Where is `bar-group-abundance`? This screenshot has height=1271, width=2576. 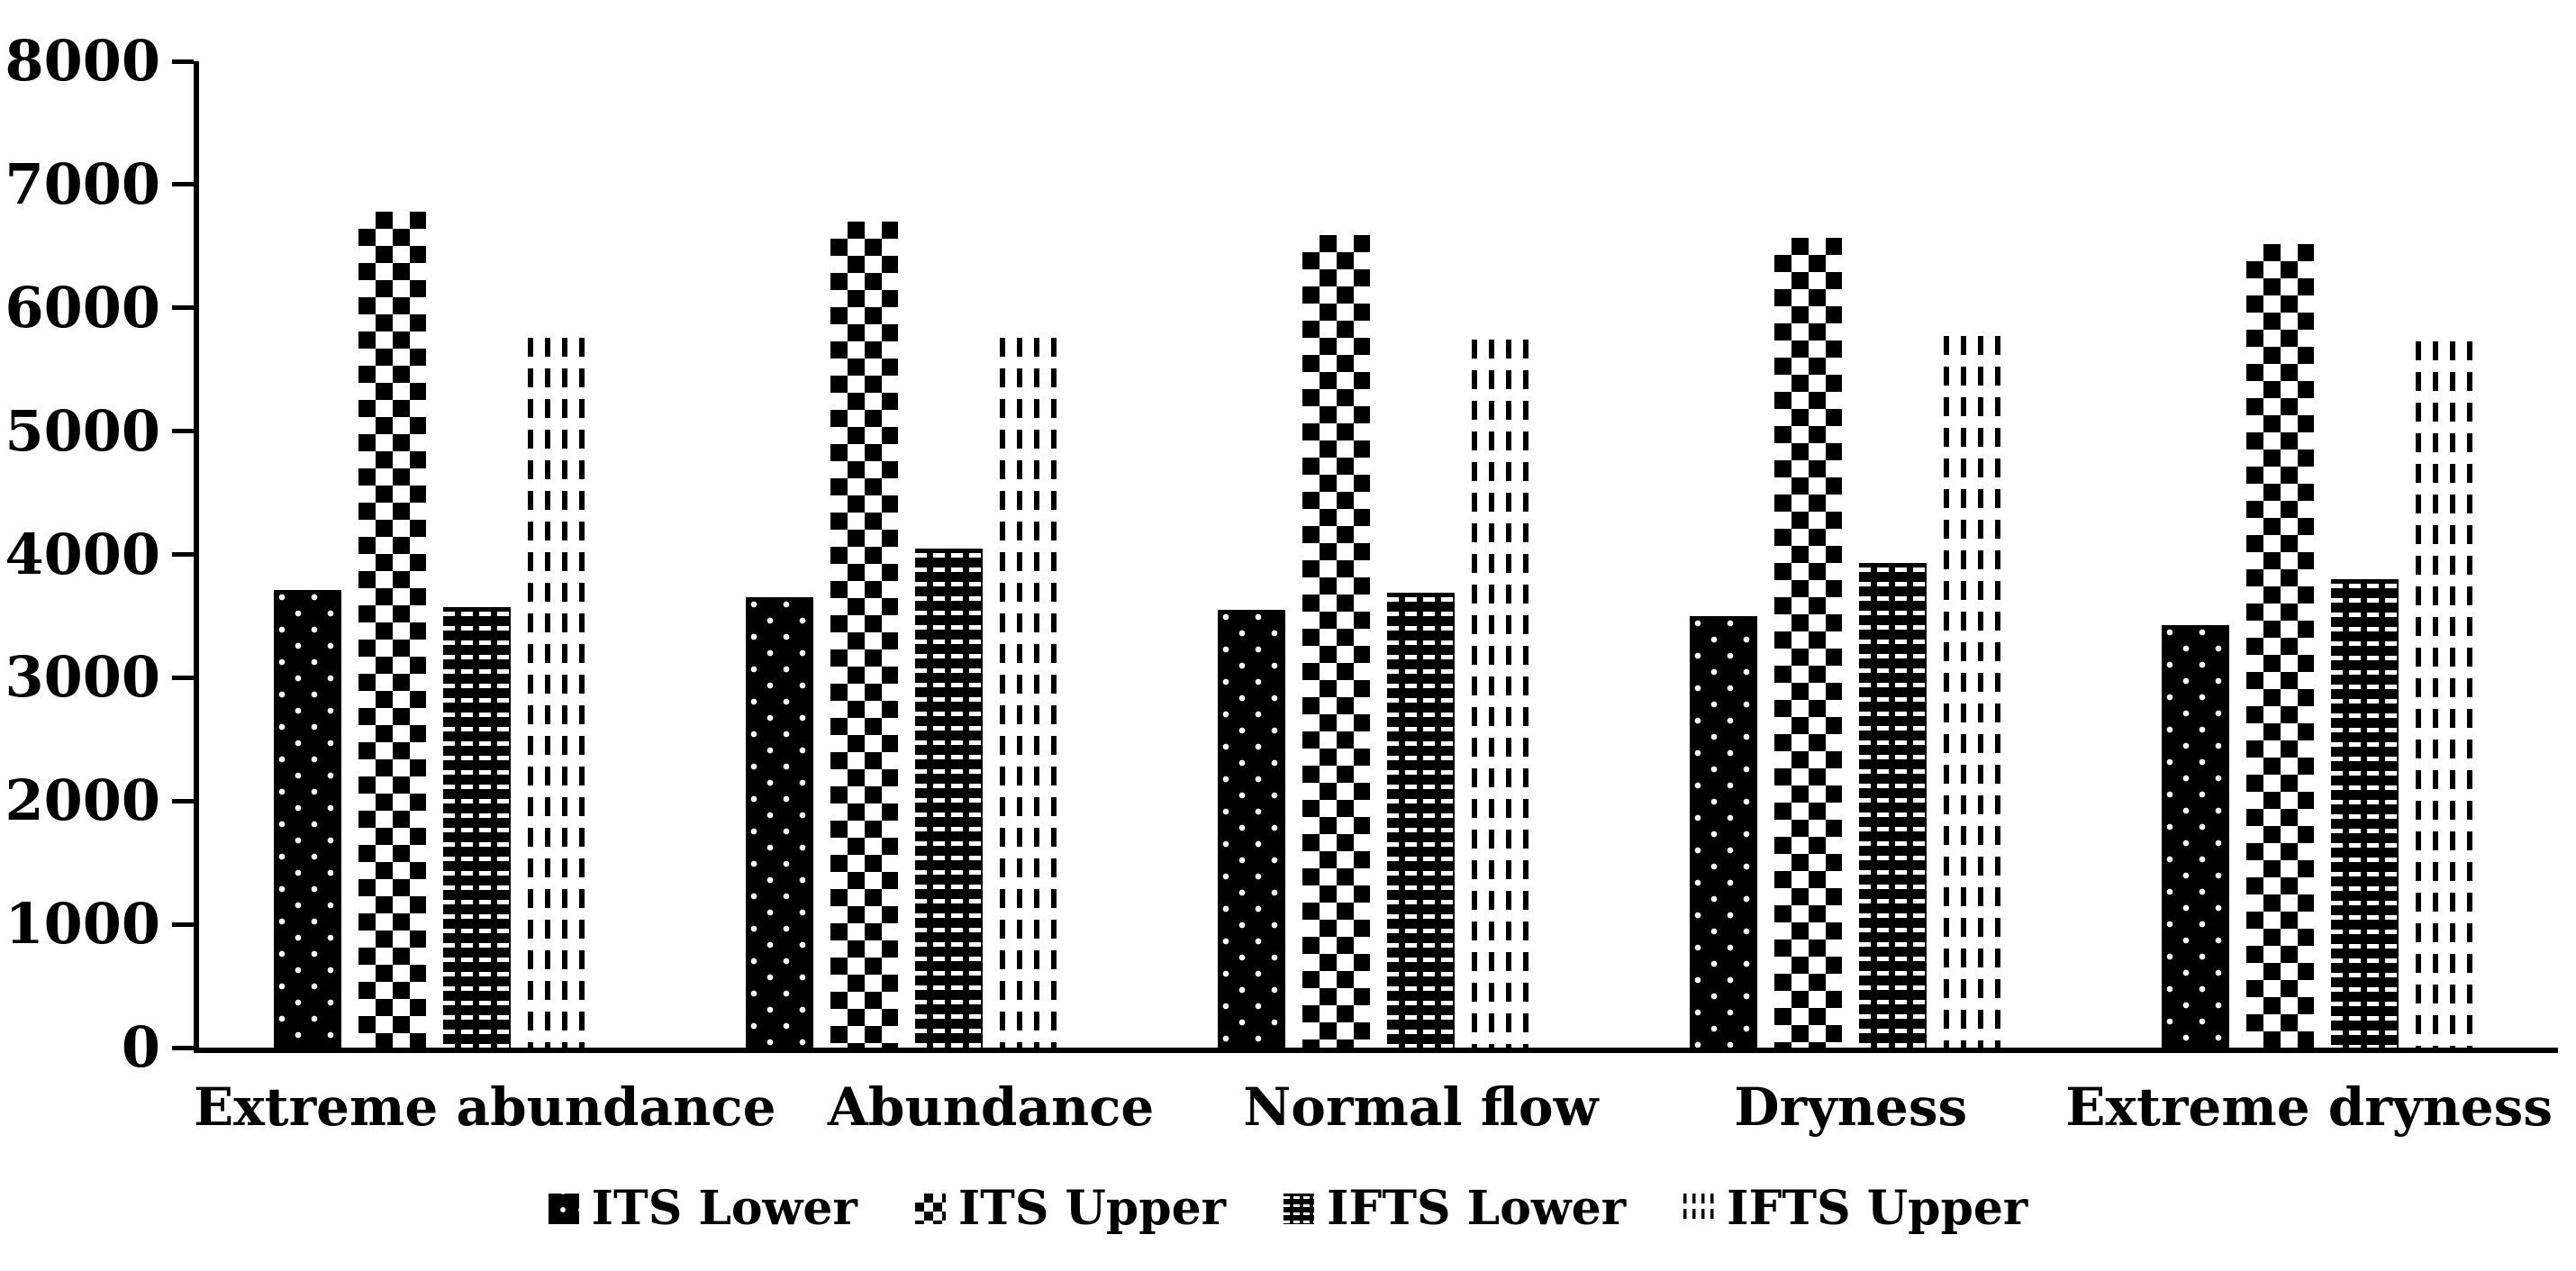 bar-group-abundance is located at coordinates (907, 554).